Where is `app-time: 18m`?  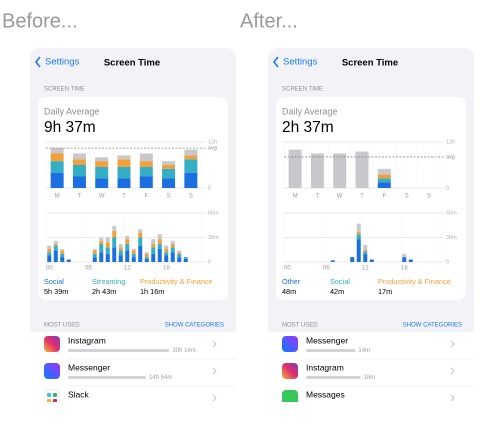
app-time: 18m is located at coordinates (370, 378).